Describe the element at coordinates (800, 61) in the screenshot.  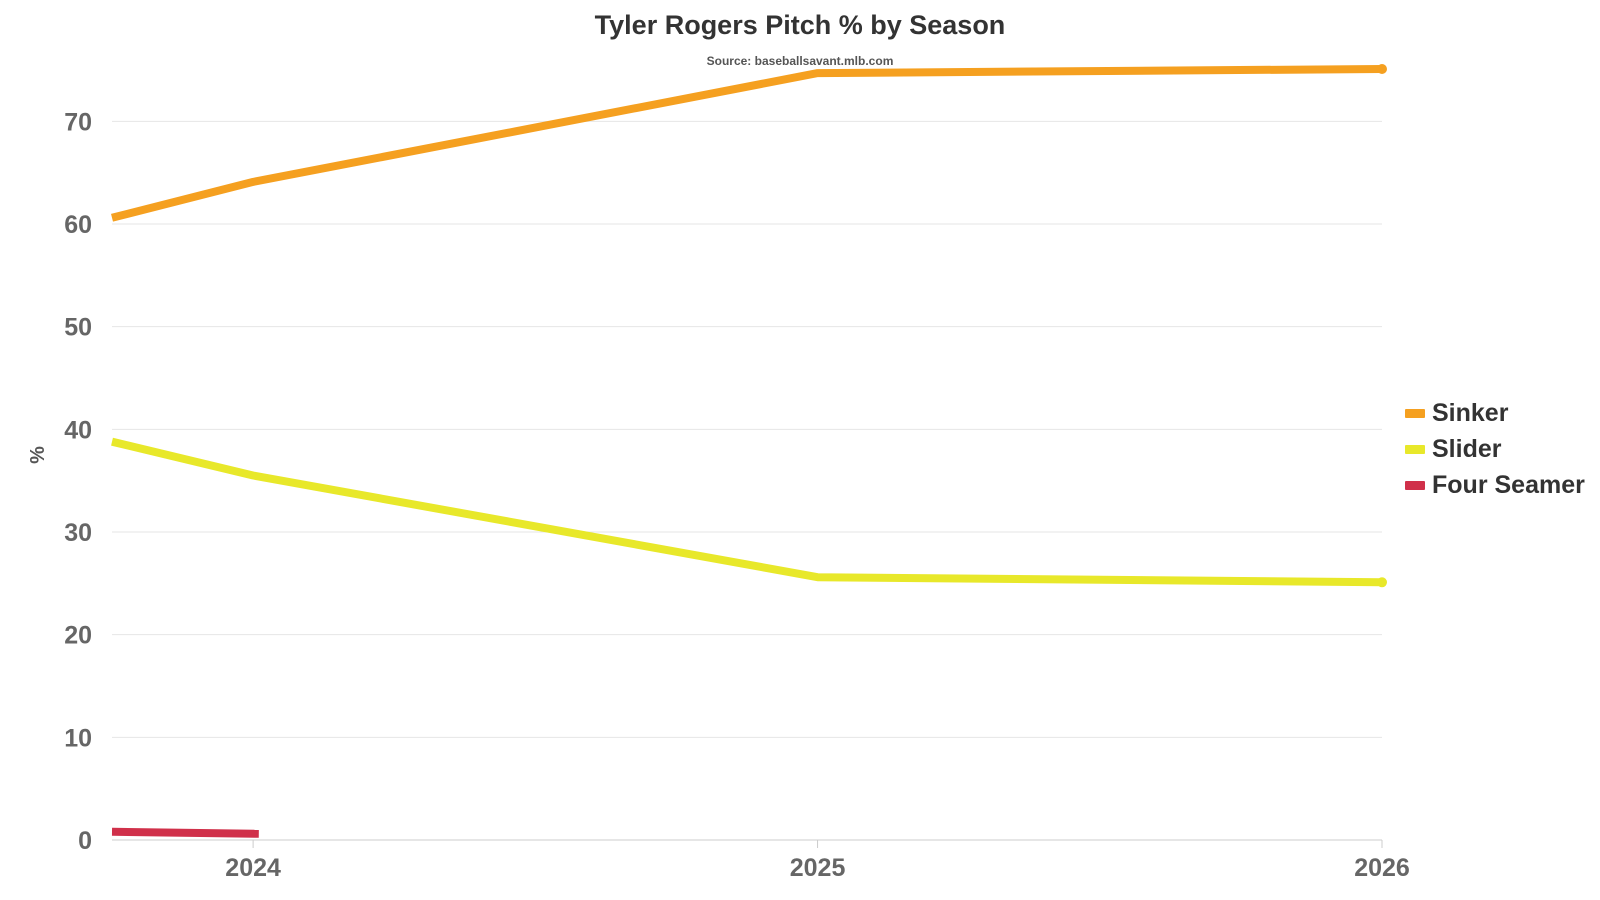
I see `chart-subtitle: Source: baseballsavant.mlb.com` at that location.